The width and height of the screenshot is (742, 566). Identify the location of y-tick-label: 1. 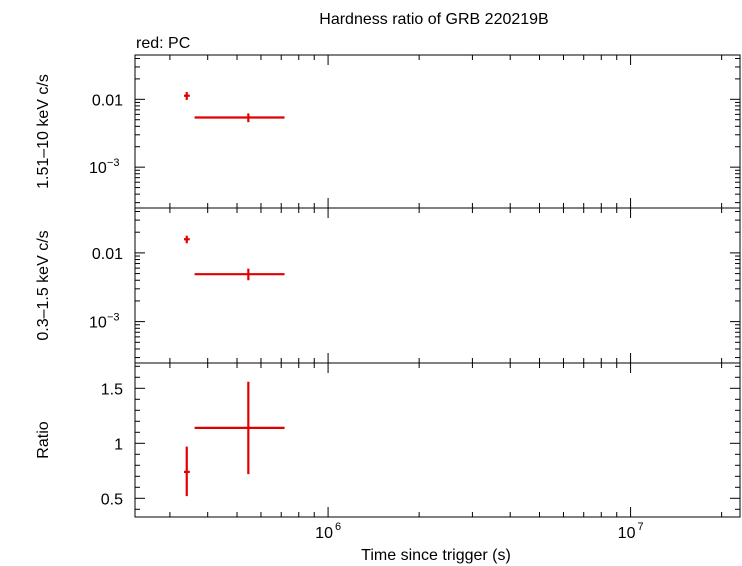
(118, 444).